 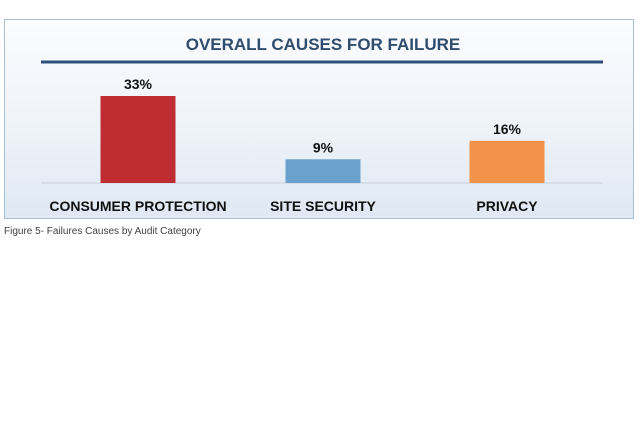 I want to click on value-label-consumer-protection: 33%, so click(x=138, y=84).